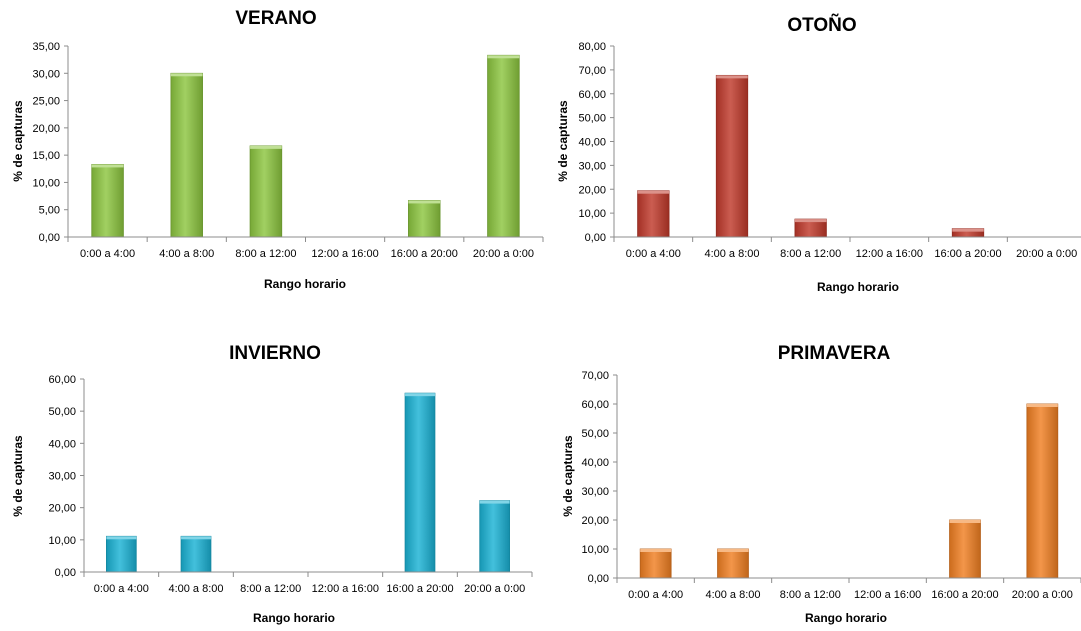  I want to click on y-tick-label: 35,00, so click(46, 47).